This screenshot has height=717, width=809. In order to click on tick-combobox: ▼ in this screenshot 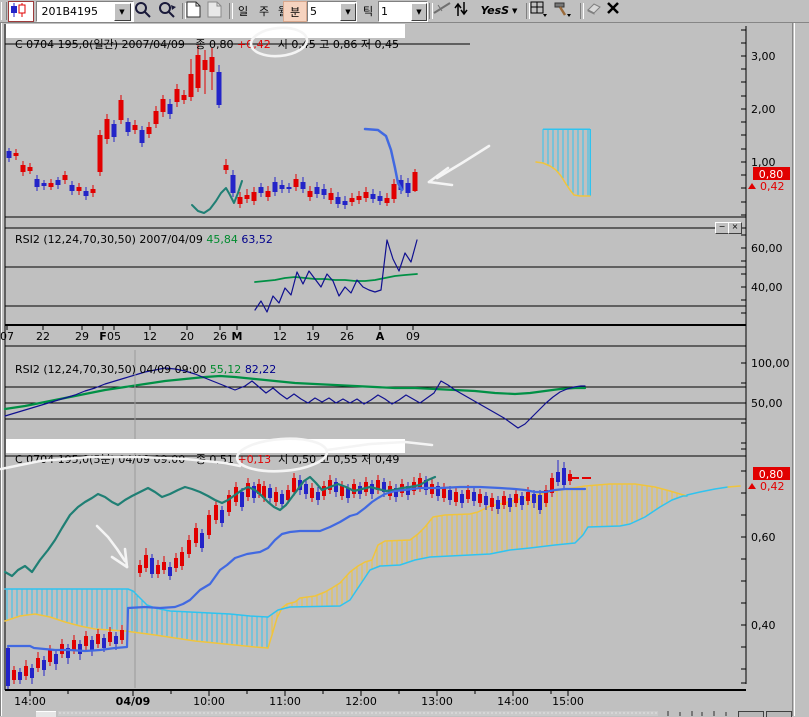, I will do `click(403, 11)`.